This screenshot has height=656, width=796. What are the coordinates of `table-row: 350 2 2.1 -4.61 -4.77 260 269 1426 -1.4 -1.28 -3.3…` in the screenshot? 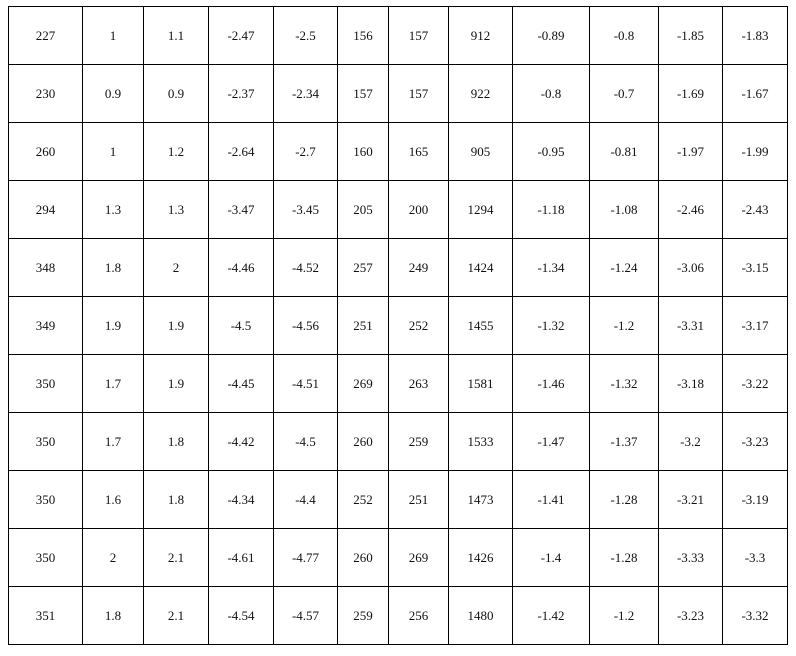 It's located at (398, 557).